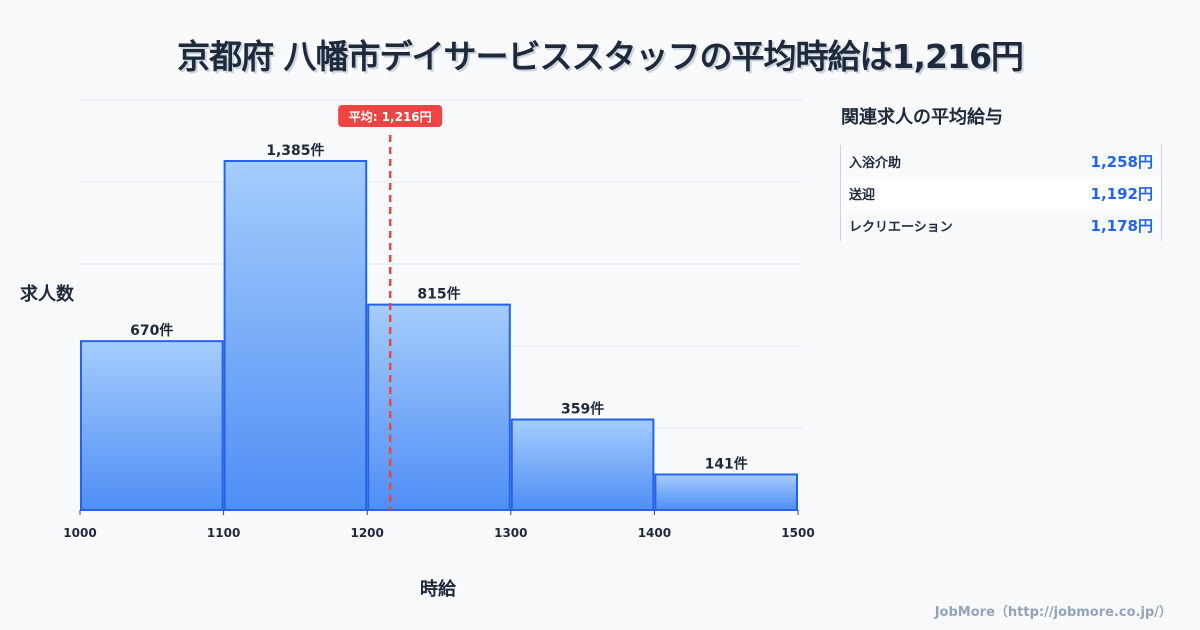  What do you see at coordinates (654, 533) in the screenshot?
I see `x-tick-label: 1400` at bounding box center [654, 533].